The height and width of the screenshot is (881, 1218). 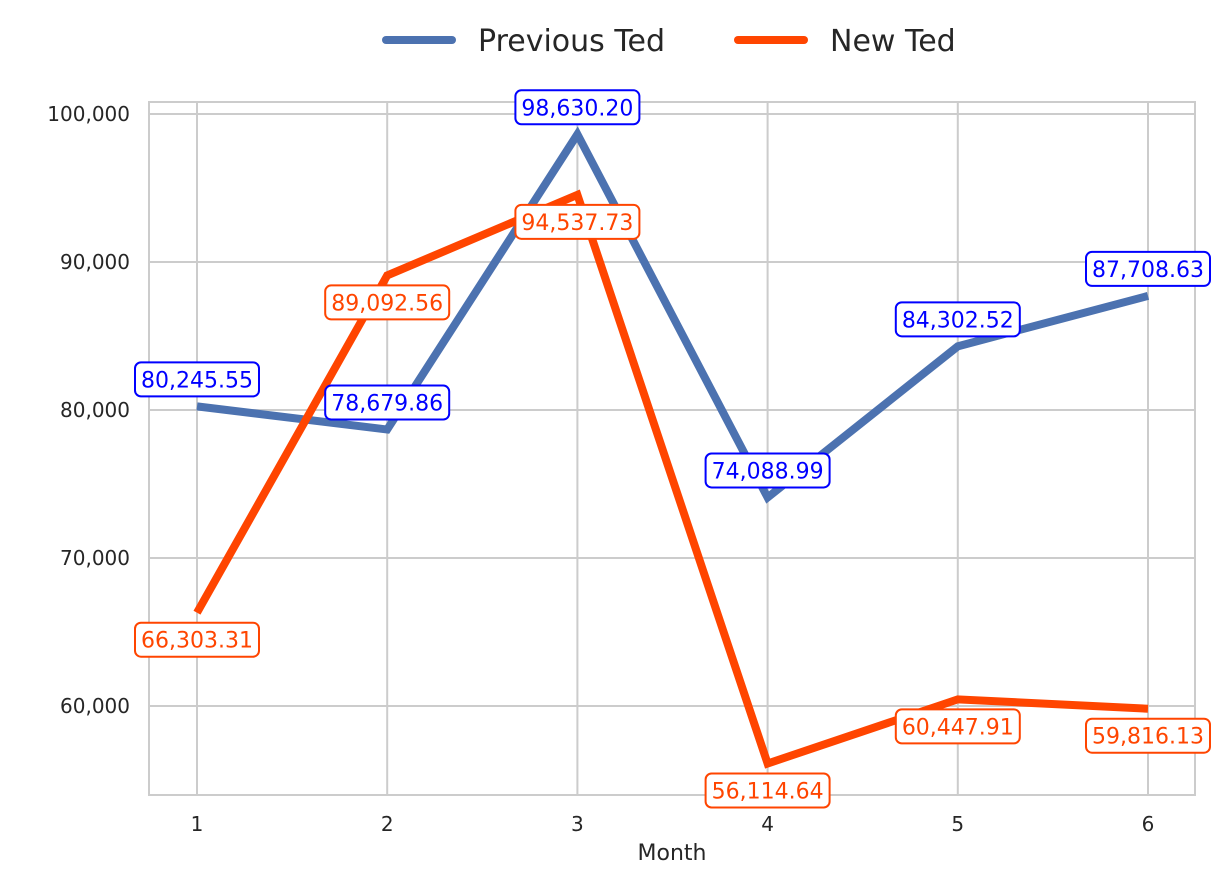 What do you see at coordinates (88, 114) in the screenshot?
I see `y-tick-label: 100,000` at bounding box center [88, 114].